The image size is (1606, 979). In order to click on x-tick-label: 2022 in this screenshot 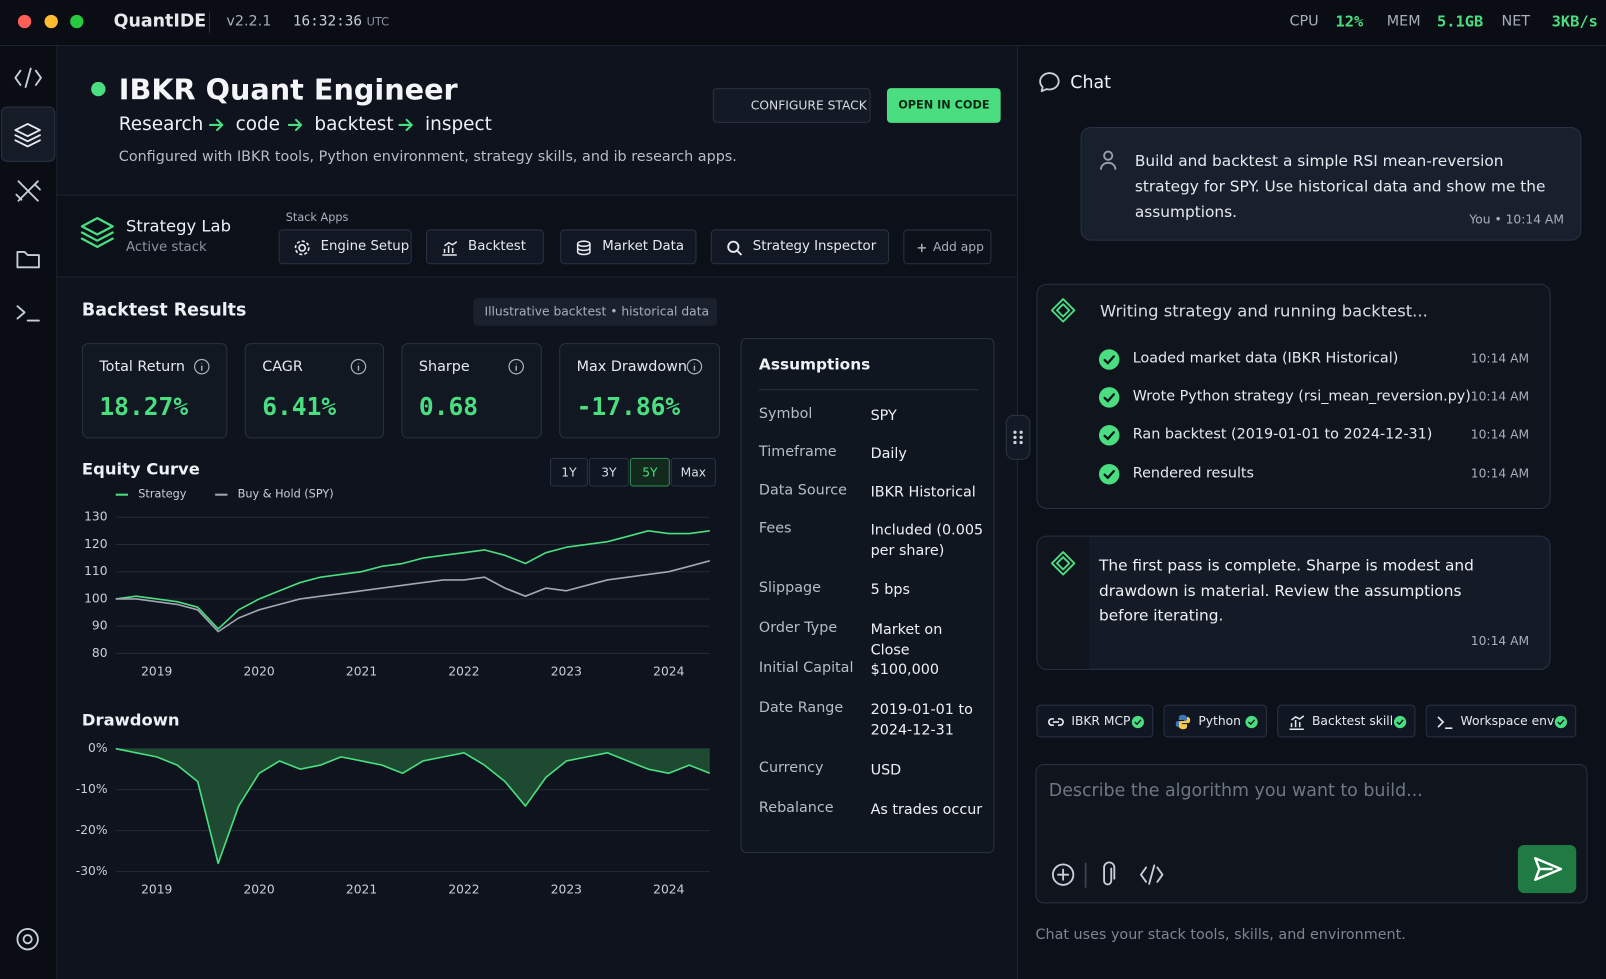, I will do `click(463, 671)`.